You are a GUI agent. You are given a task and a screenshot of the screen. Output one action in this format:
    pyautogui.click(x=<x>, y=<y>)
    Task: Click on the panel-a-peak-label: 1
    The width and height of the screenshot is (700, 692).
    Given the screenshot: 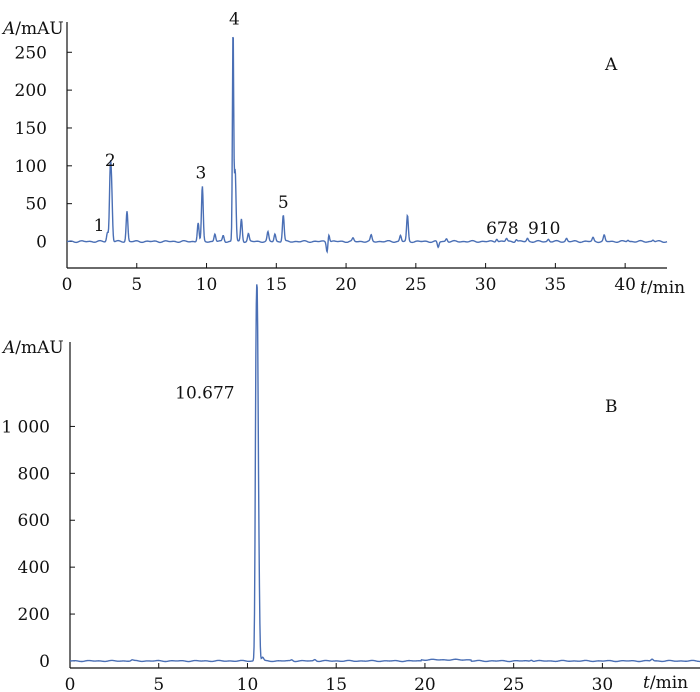 What is the action you would take?
    pyautogui.click(x=99, y=226)
    